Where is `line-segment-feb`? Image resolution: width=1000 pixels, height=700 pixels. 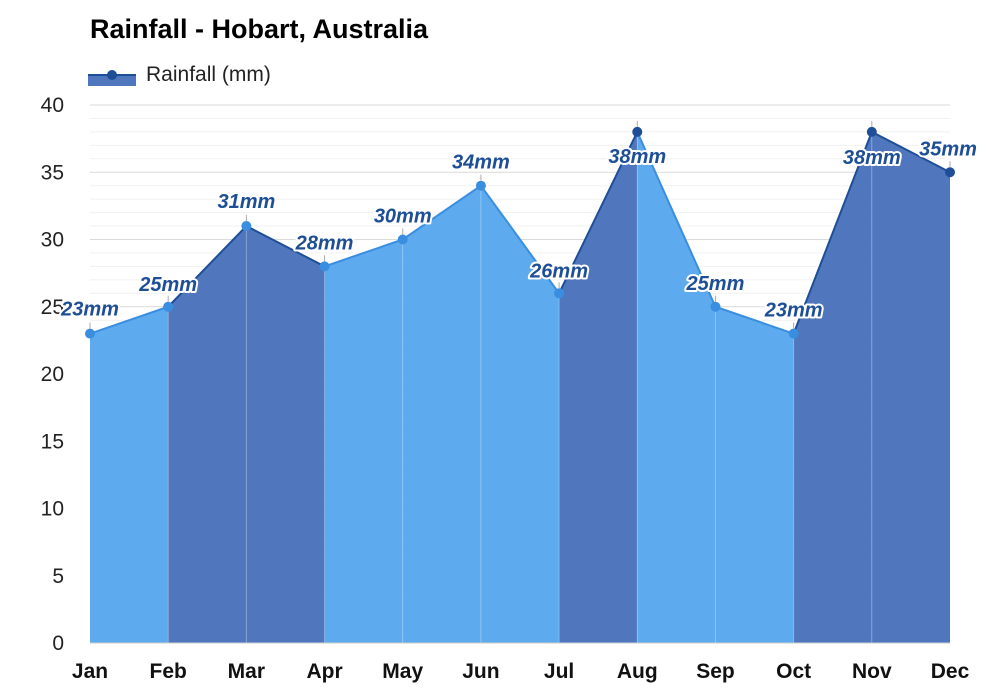
line-segment-feb is located at coordinates (207, 266).